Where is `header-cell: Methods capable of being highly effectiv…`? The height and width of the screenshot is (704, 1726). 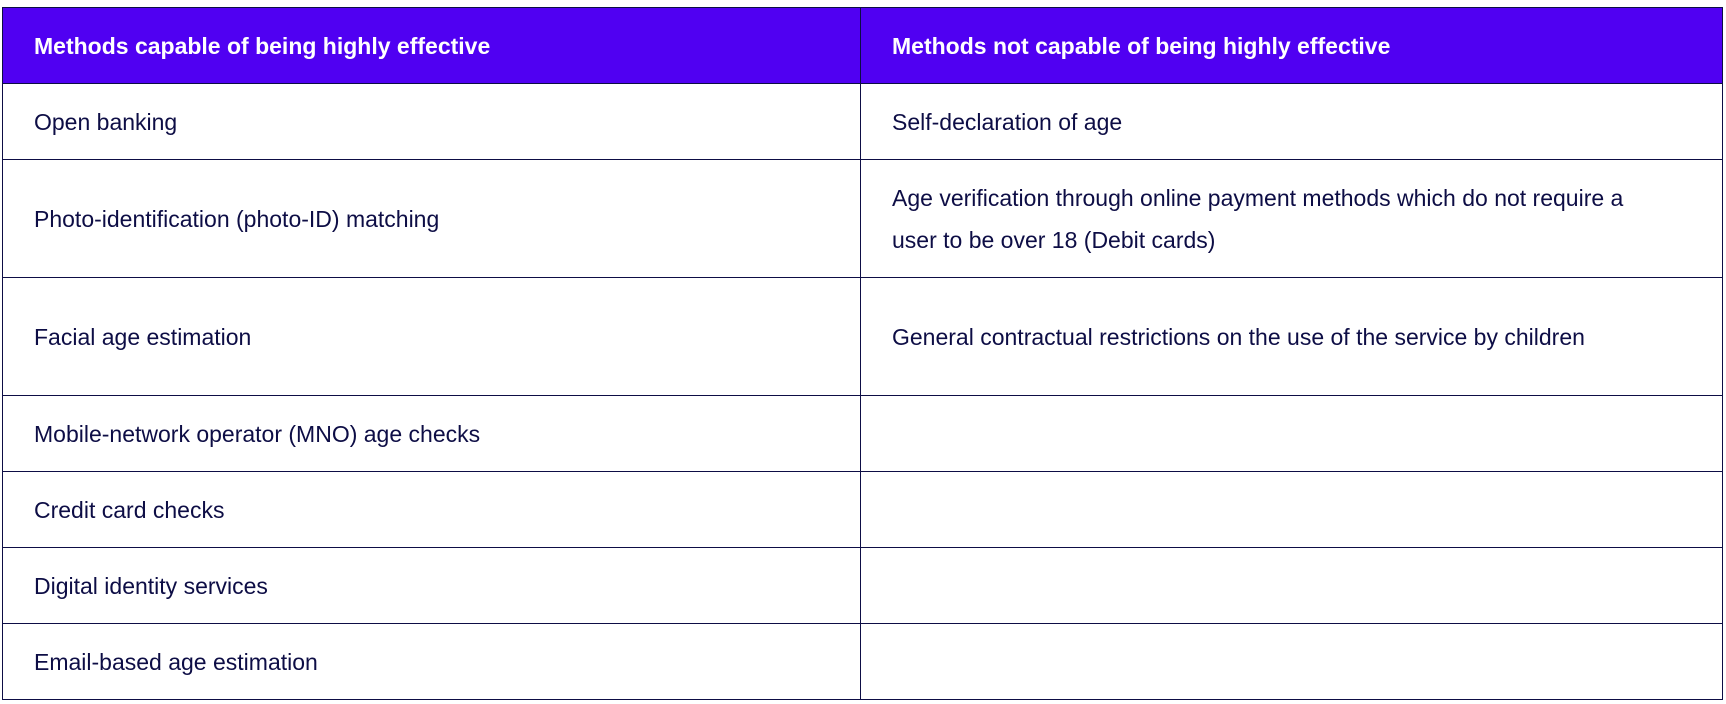 header-cell: Methods capable of being highly effectiv… is located at coordinates (431, 45).